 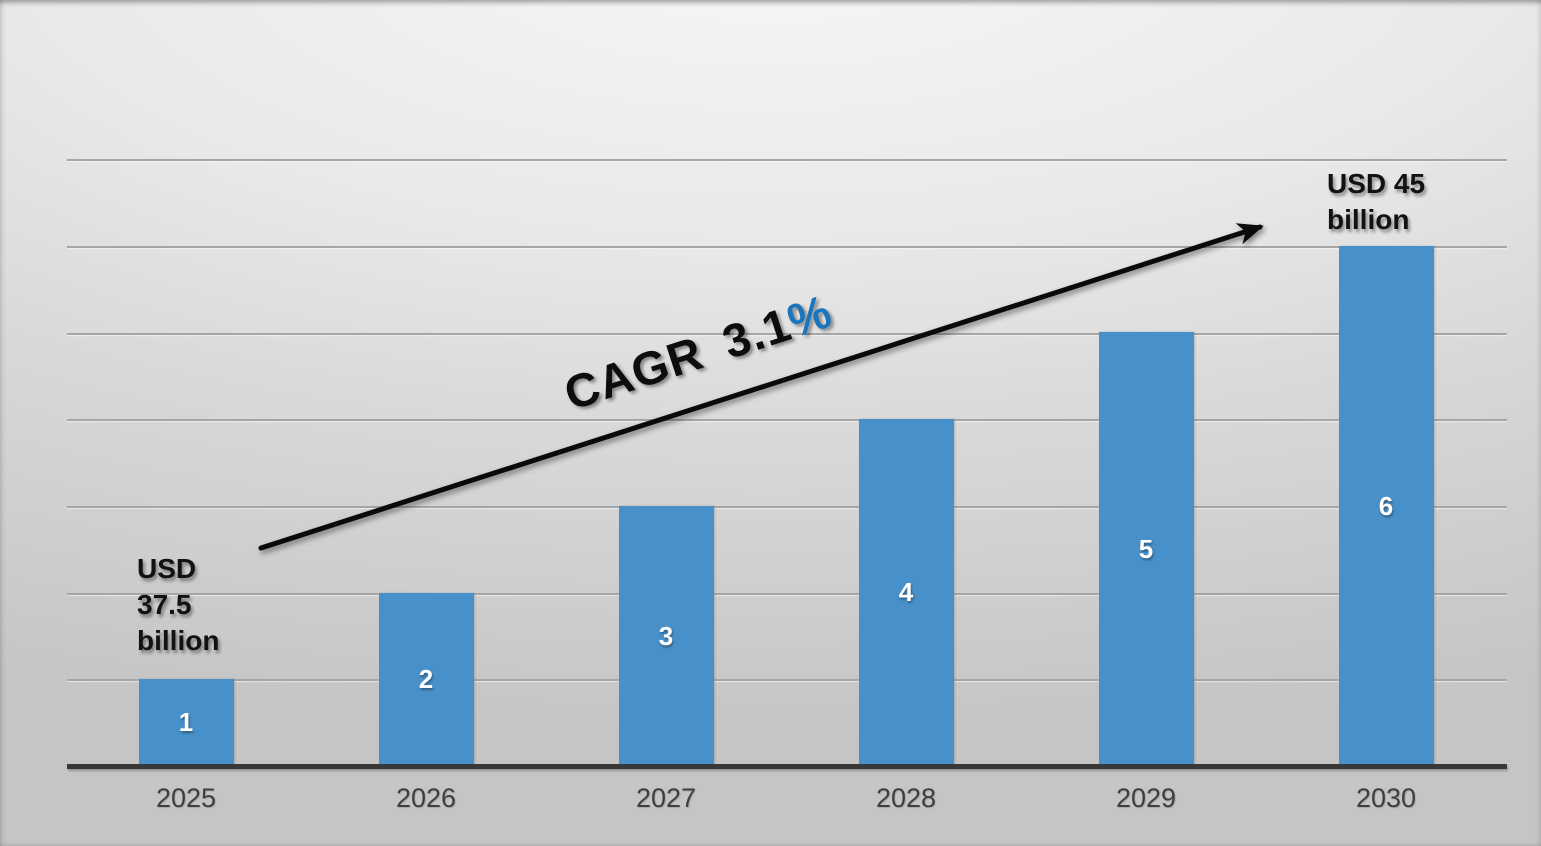 What do you see at coordinates (426, 798) in the screenshot?
I see `x-axis-label-2026: 2026` at bounding box center [426, 798].